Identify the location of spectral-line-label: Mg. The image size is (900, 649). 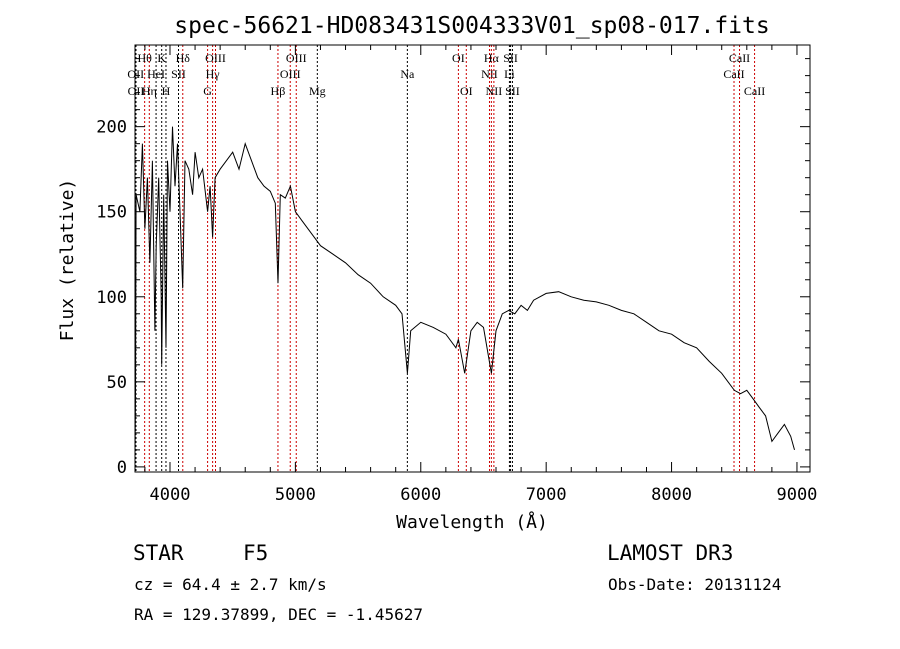
(317, 91).